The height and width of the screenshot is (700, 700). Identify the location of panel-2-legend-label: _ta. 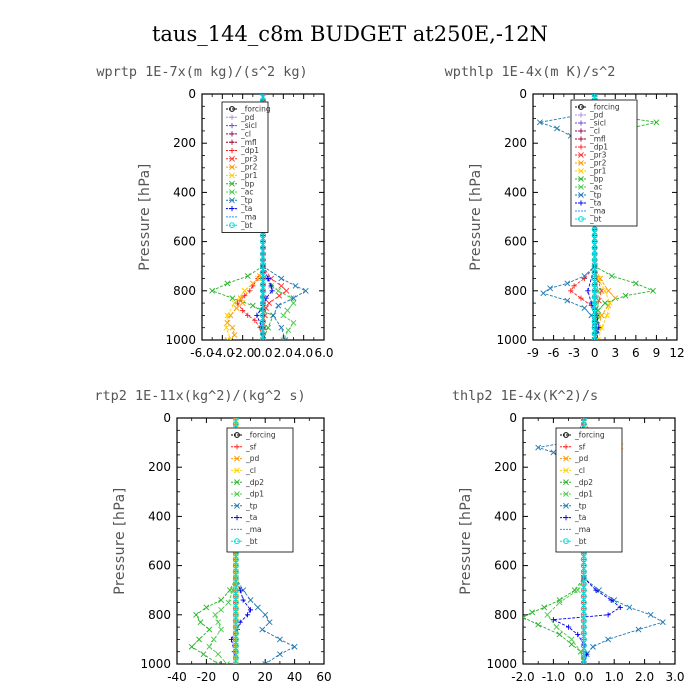
(595, 203).